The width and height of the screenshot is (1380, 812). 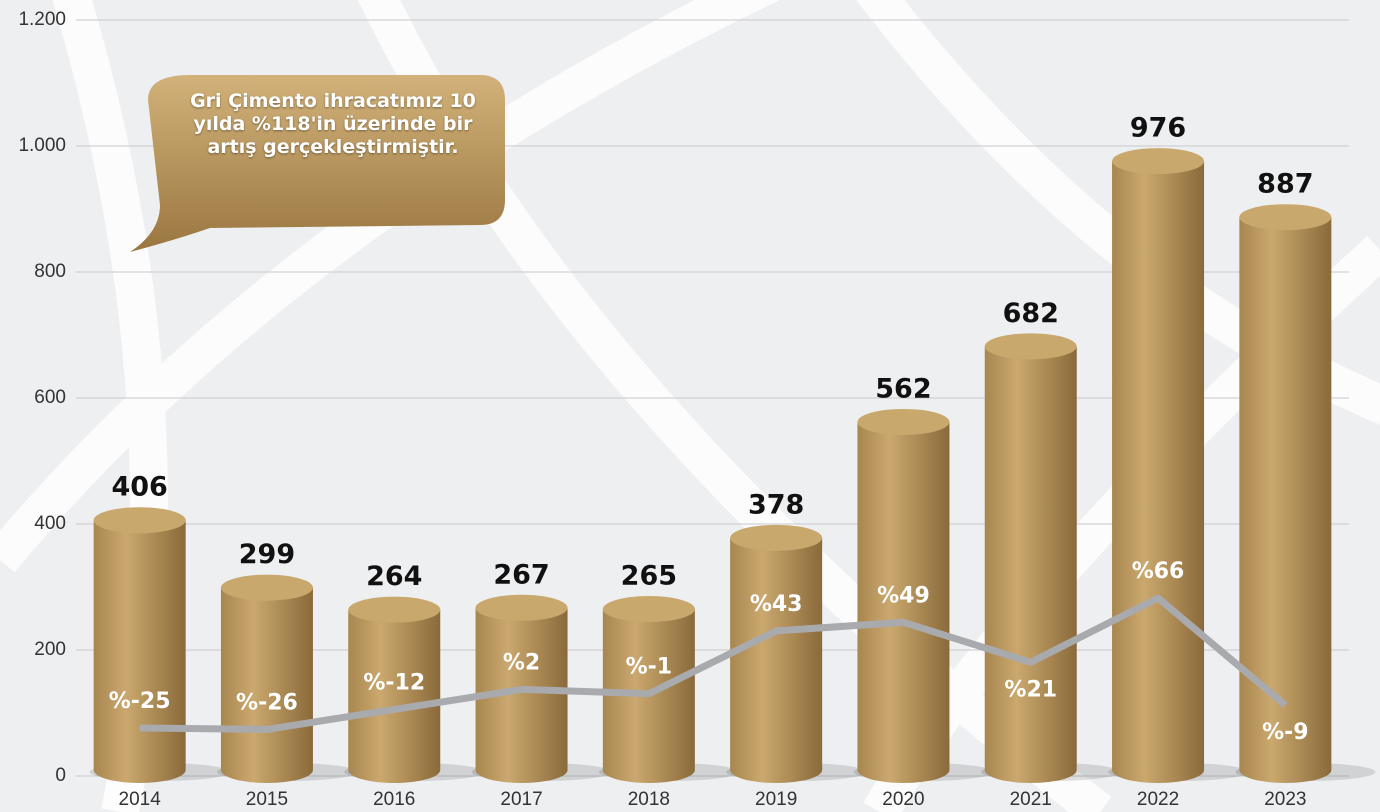 What do you see at coordinates (649, 667) in the screenshot?
I see `line-value-label: %-1` at bounding box center [649, 667].